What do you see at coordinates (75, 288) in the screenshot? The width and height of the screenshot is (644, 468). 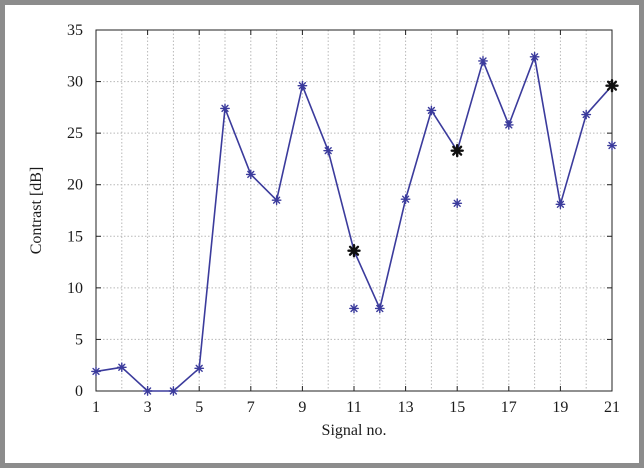 I see `y-tick-label: 10` at bounding box center [75, 288].